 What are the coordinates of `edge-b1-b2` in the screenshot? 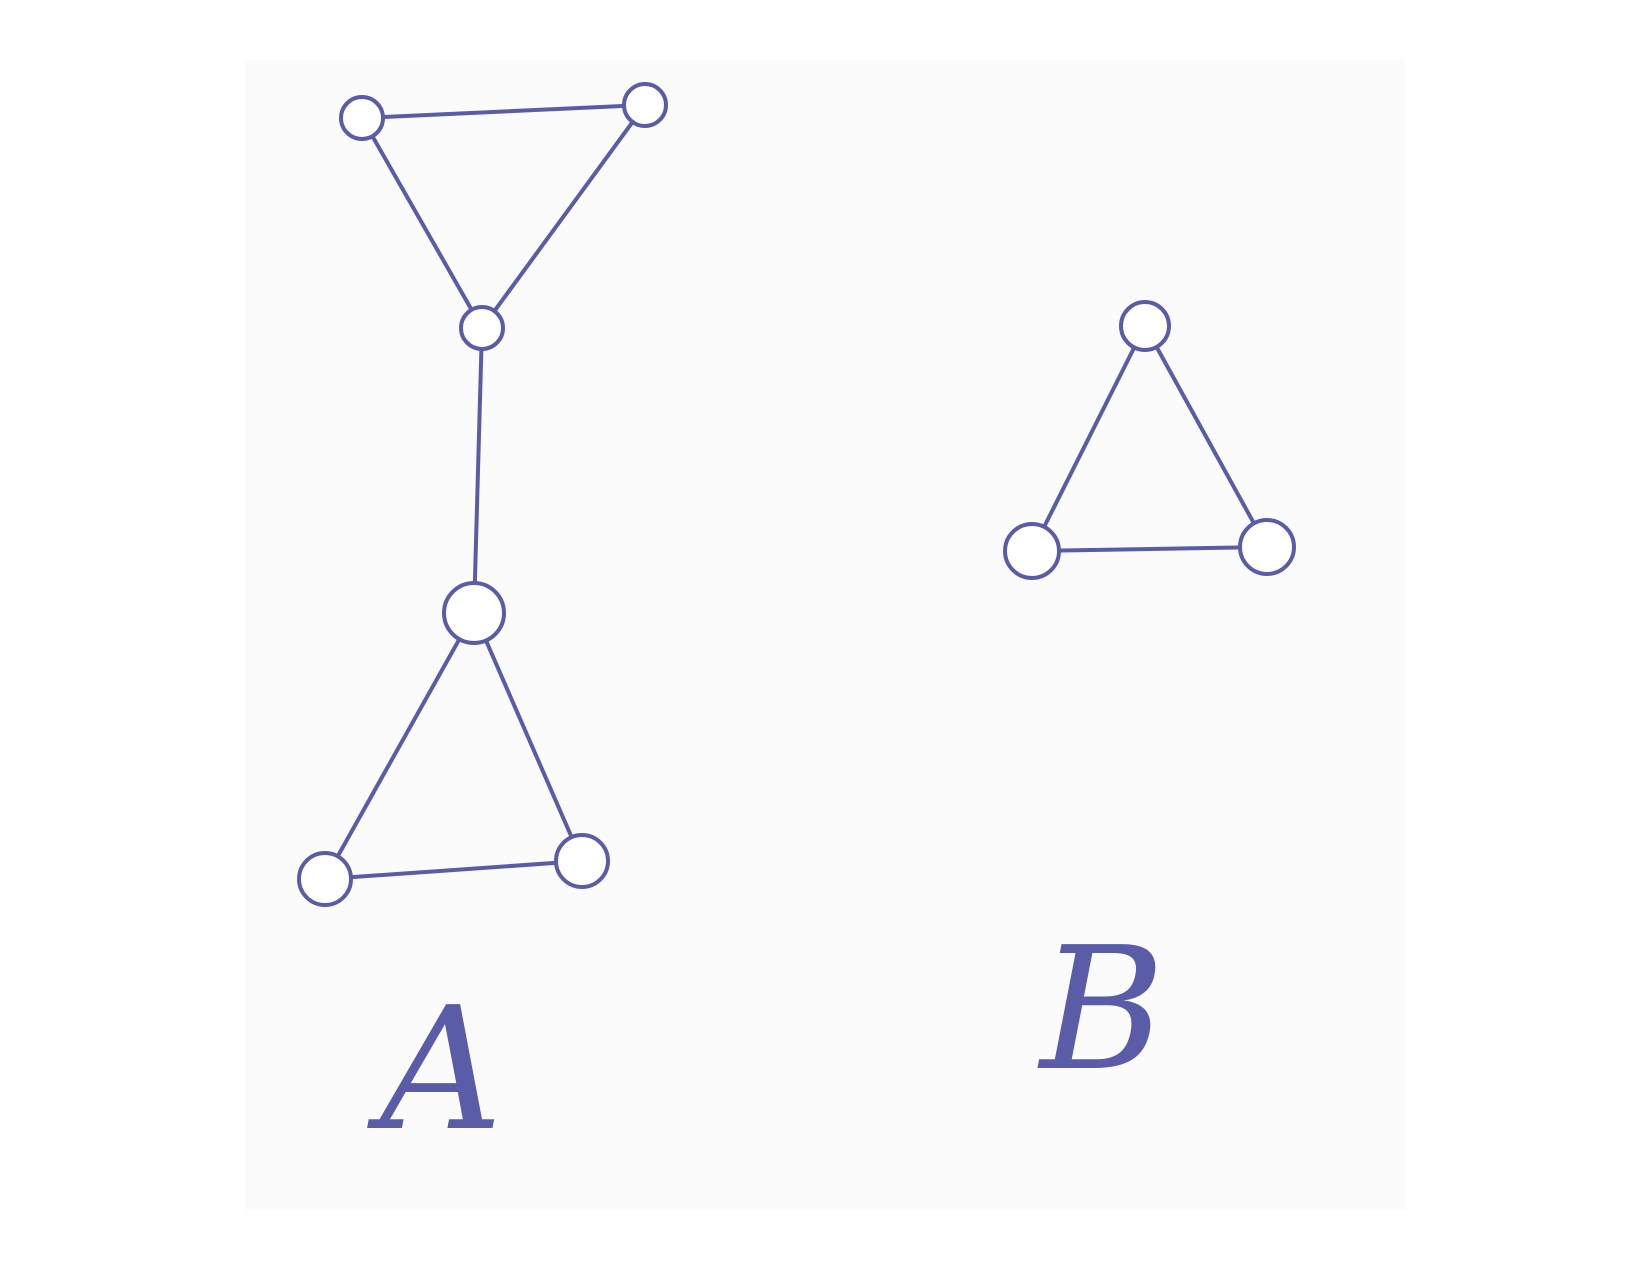 It's located at (1088, 438).